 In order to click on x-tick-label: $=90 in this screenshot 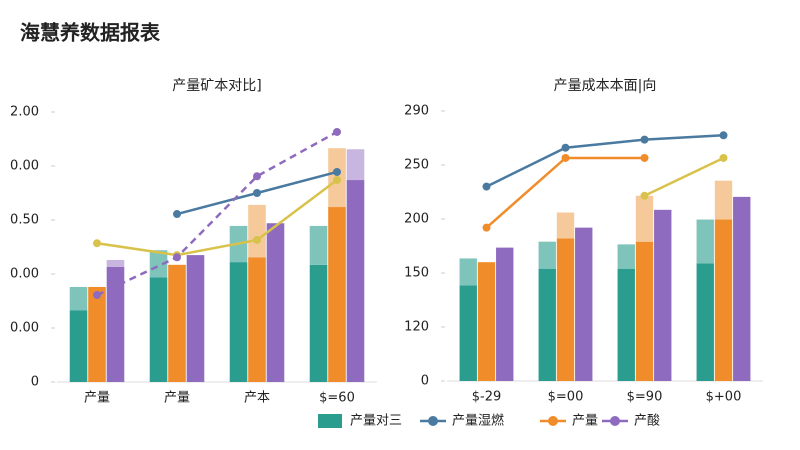, I will do `click(645, 397)`.